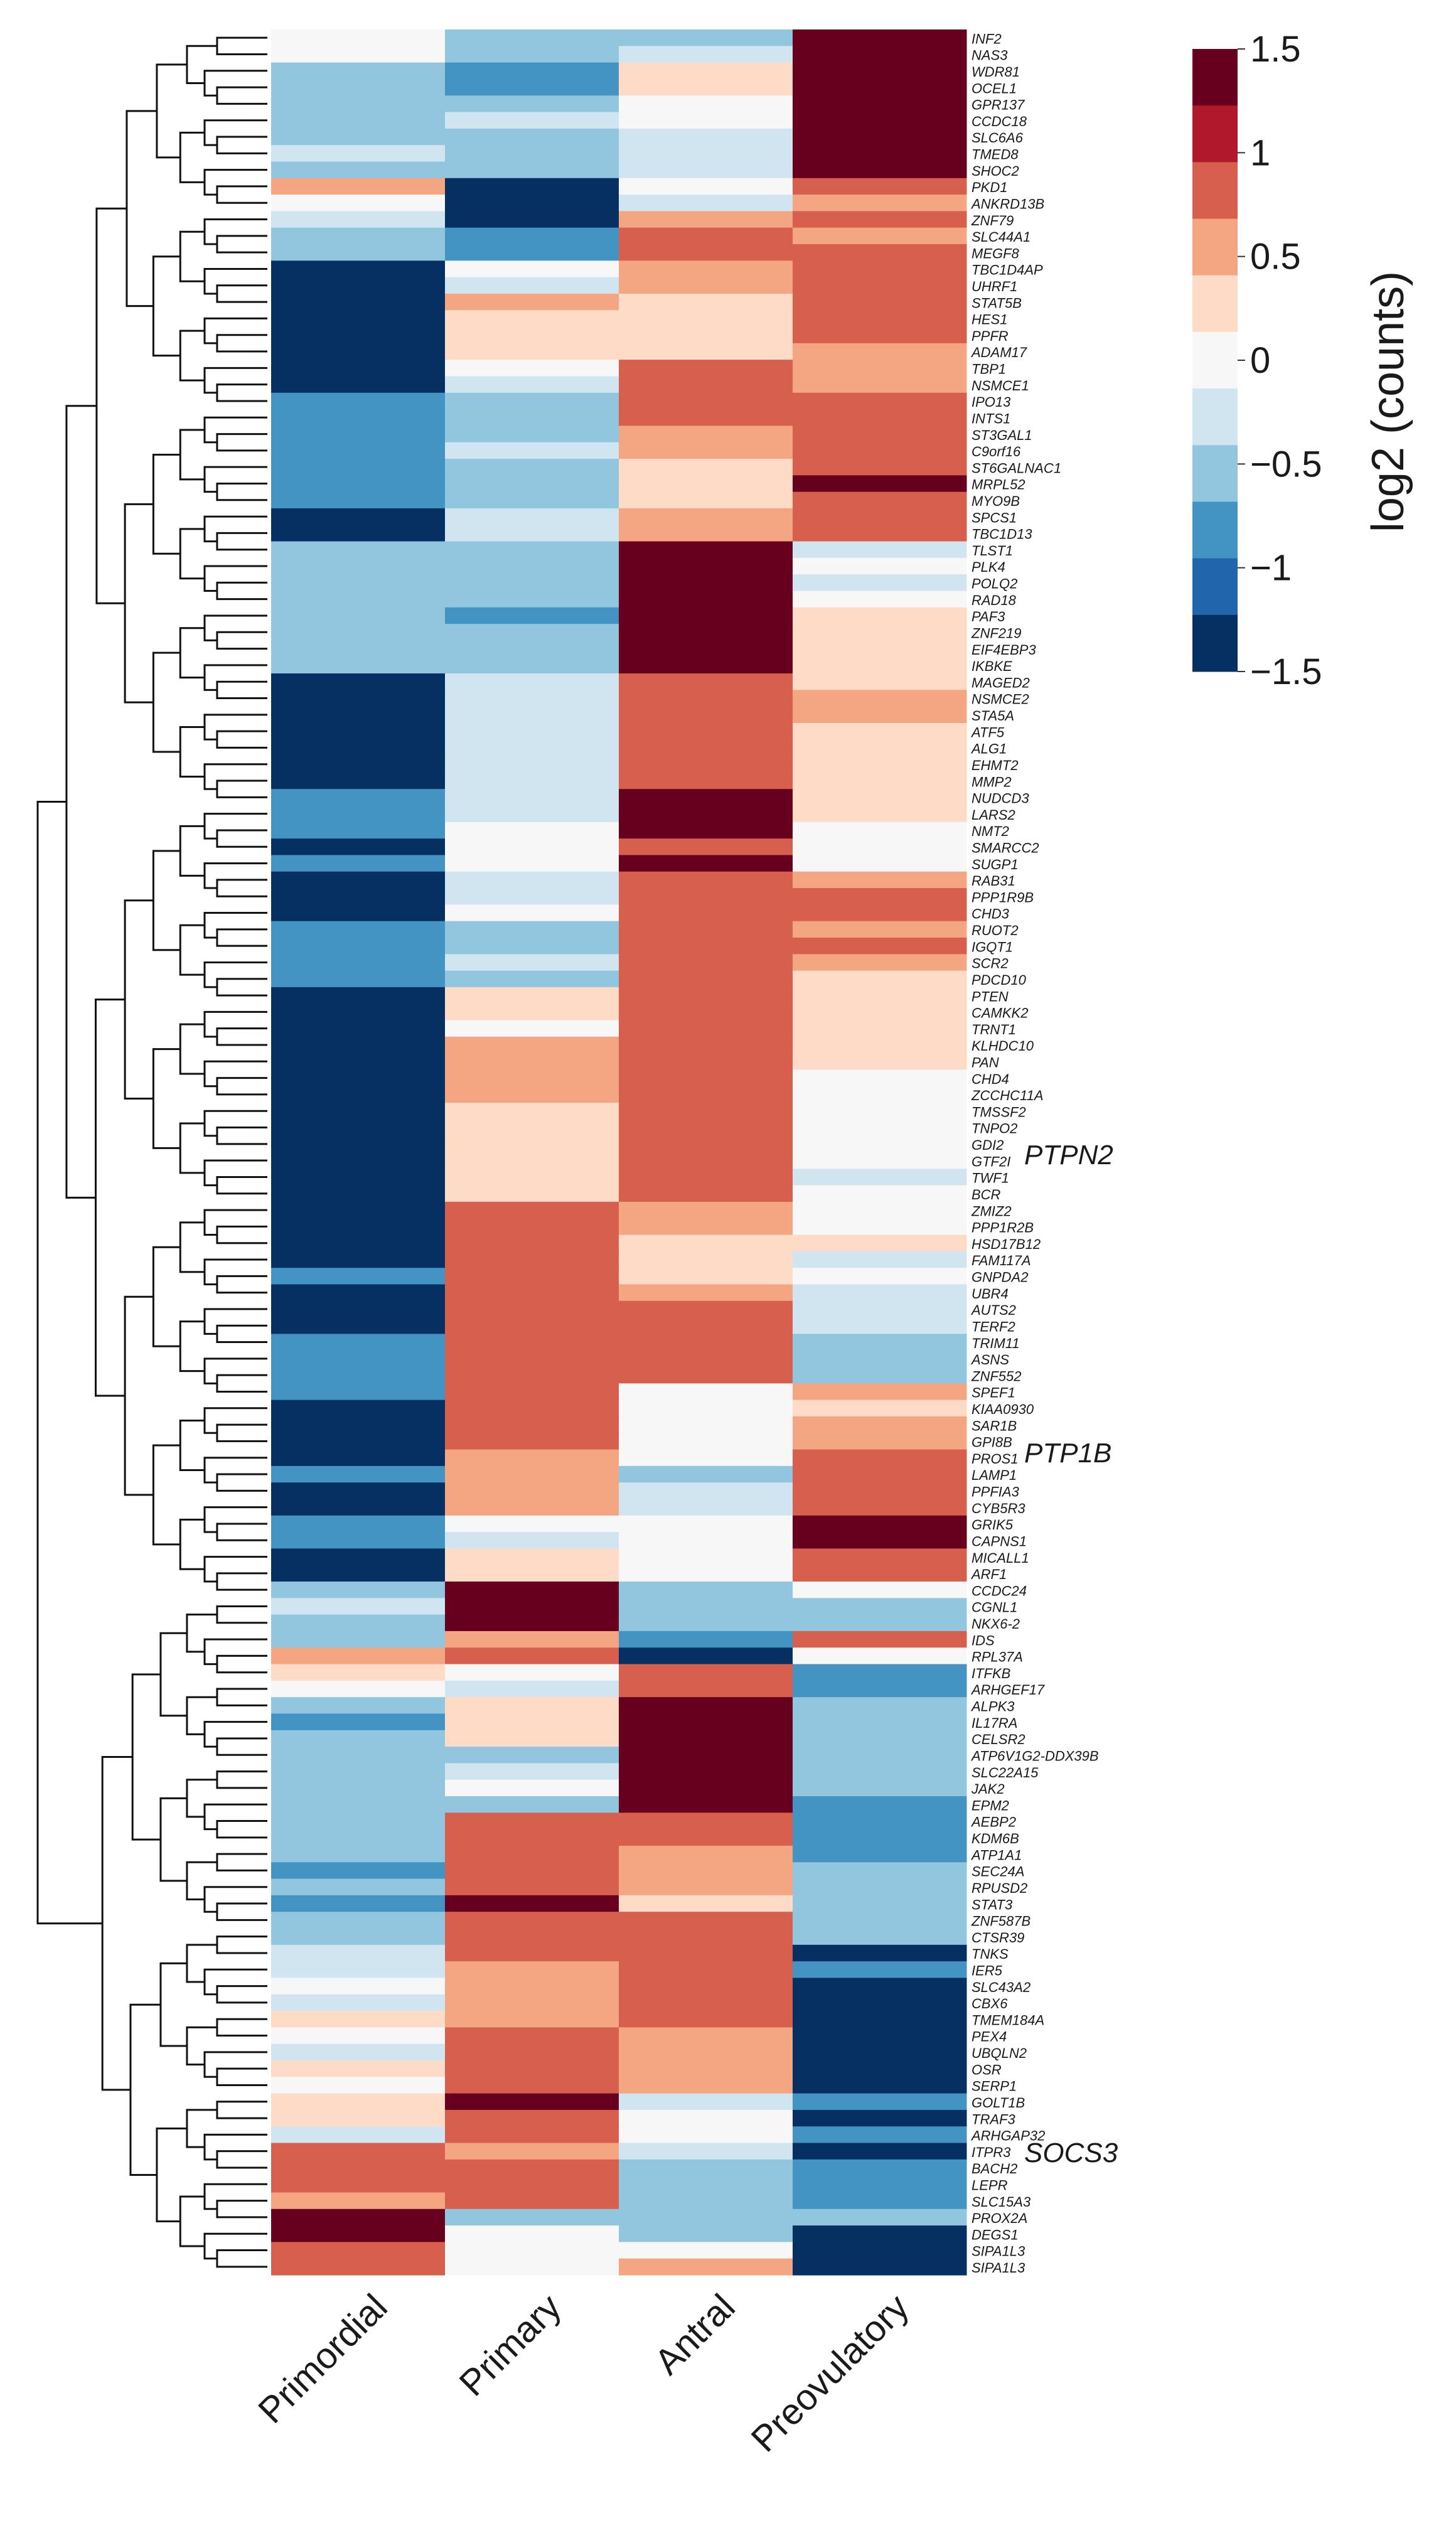 This screenshot has height=2543, width=1456. Describe the element at coordinates (999, 980) in the screenshot. I see `gene-label: PDCD10` at that location.